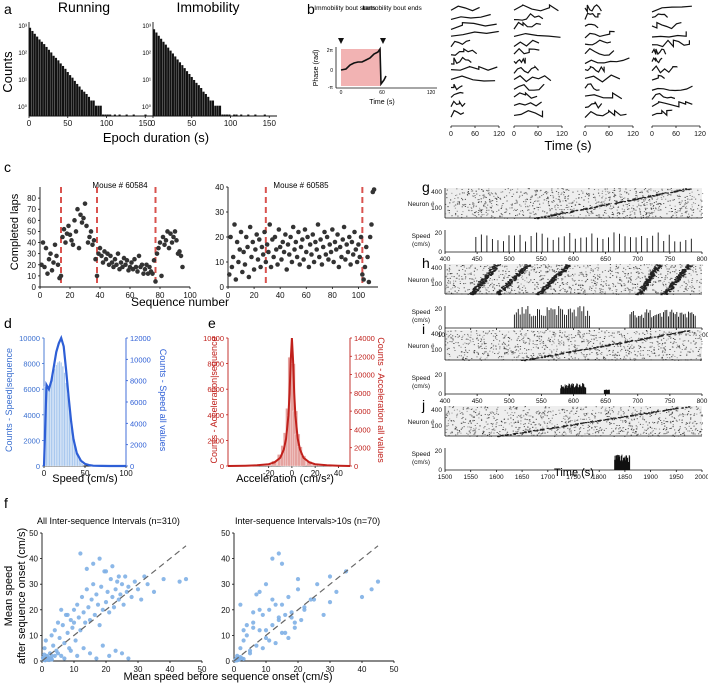 The height and width of the screenshot is (686, 708). I want to click on panel-f-xlabel: Mean speed before sequence onset (cm/s), so click(227, 677).